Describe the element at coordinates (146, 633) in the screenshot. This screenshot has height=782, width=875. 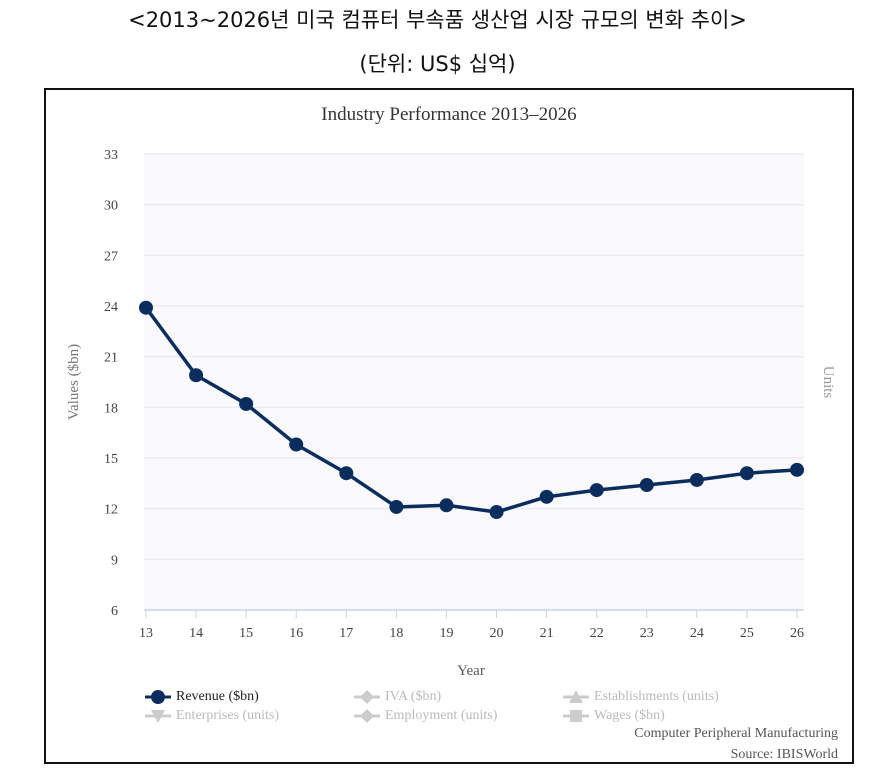
I see `x-tick-label: 13` at that location.